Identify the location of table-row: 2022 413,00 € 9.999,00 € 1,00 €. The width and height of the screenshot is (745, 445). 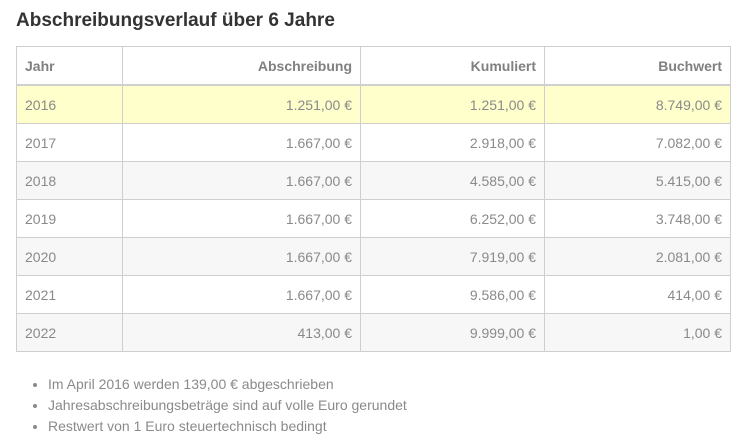
(373, 332).